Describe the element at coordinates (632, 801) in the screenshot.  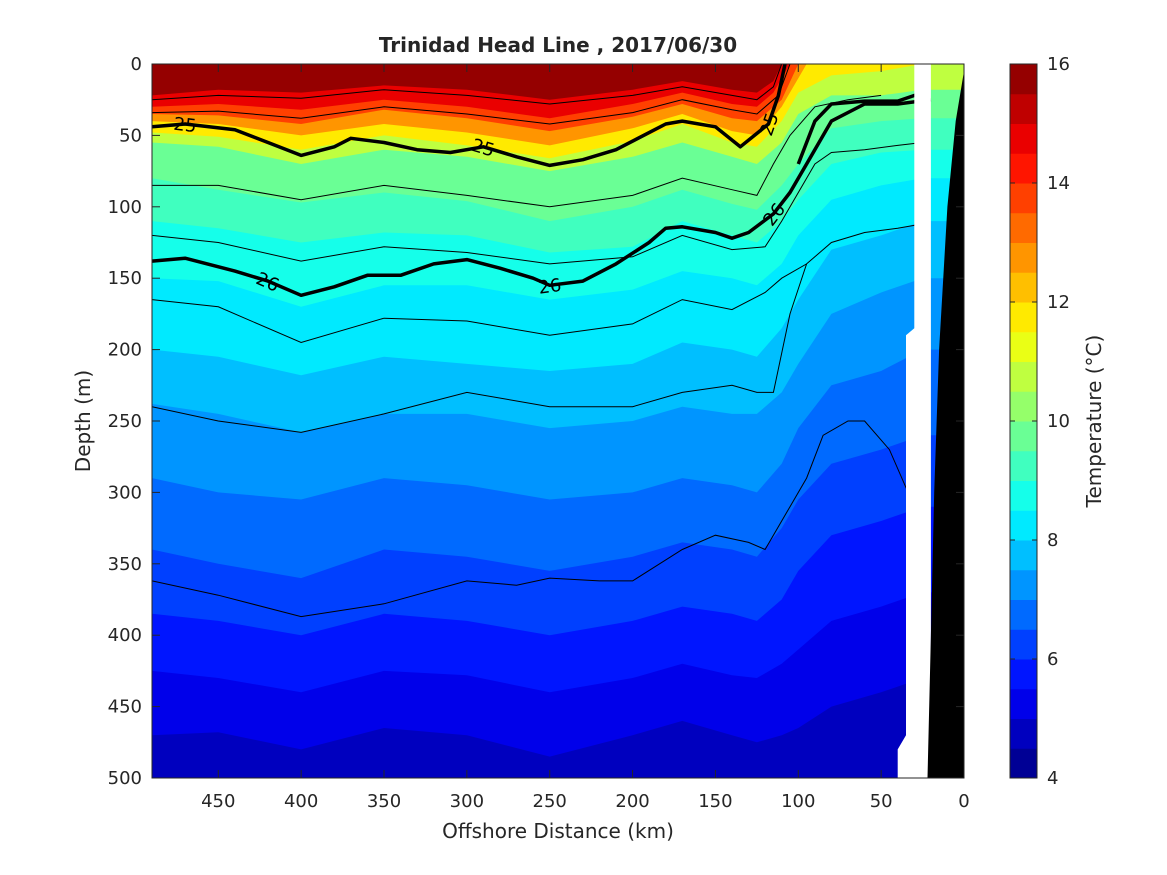
I see `x-tick-label: 200` at that location.